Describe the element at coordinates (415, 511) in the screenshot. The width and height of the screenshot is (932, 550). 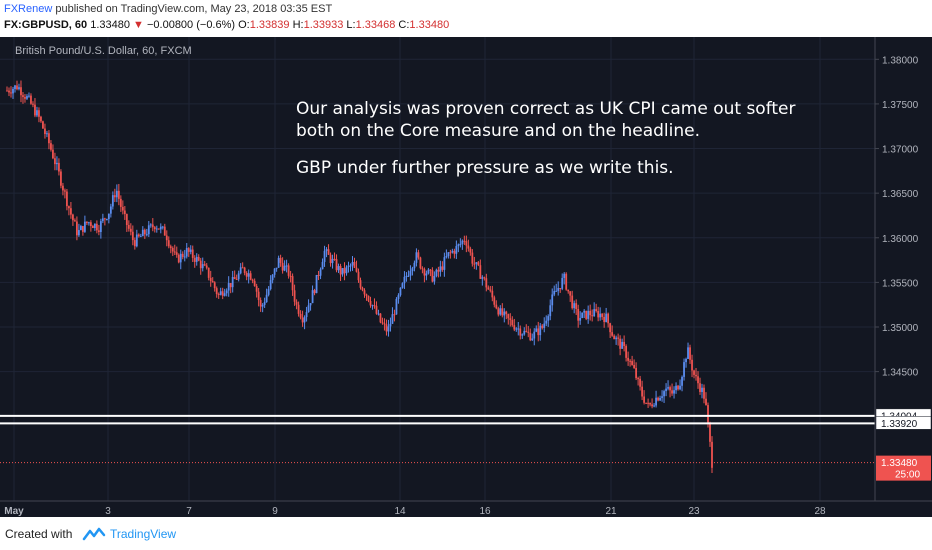
I see `time-axis: May 3 7 9 14 16 21 23 28` at that location.